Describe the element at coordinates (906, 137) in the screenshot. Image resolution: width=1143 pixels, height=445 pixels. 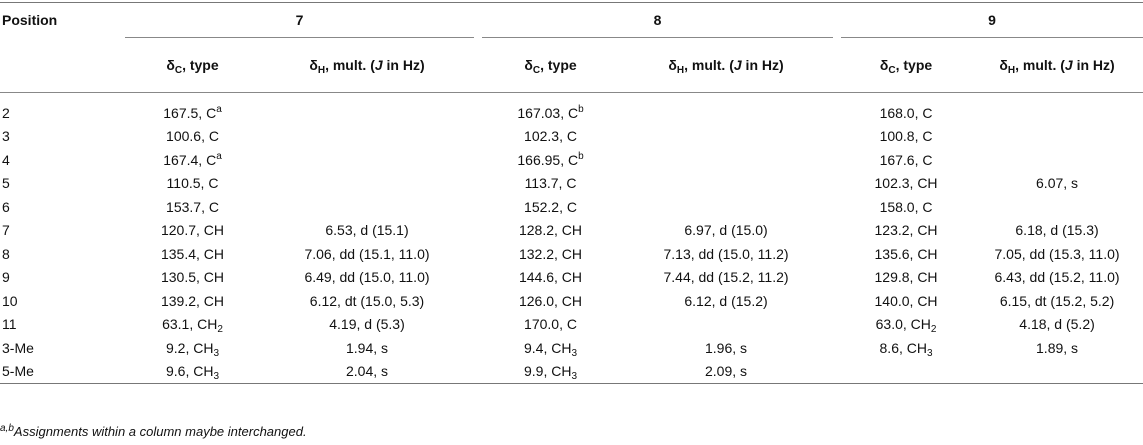
I see `delta-c-cell-9: 100.8, C` at that location.